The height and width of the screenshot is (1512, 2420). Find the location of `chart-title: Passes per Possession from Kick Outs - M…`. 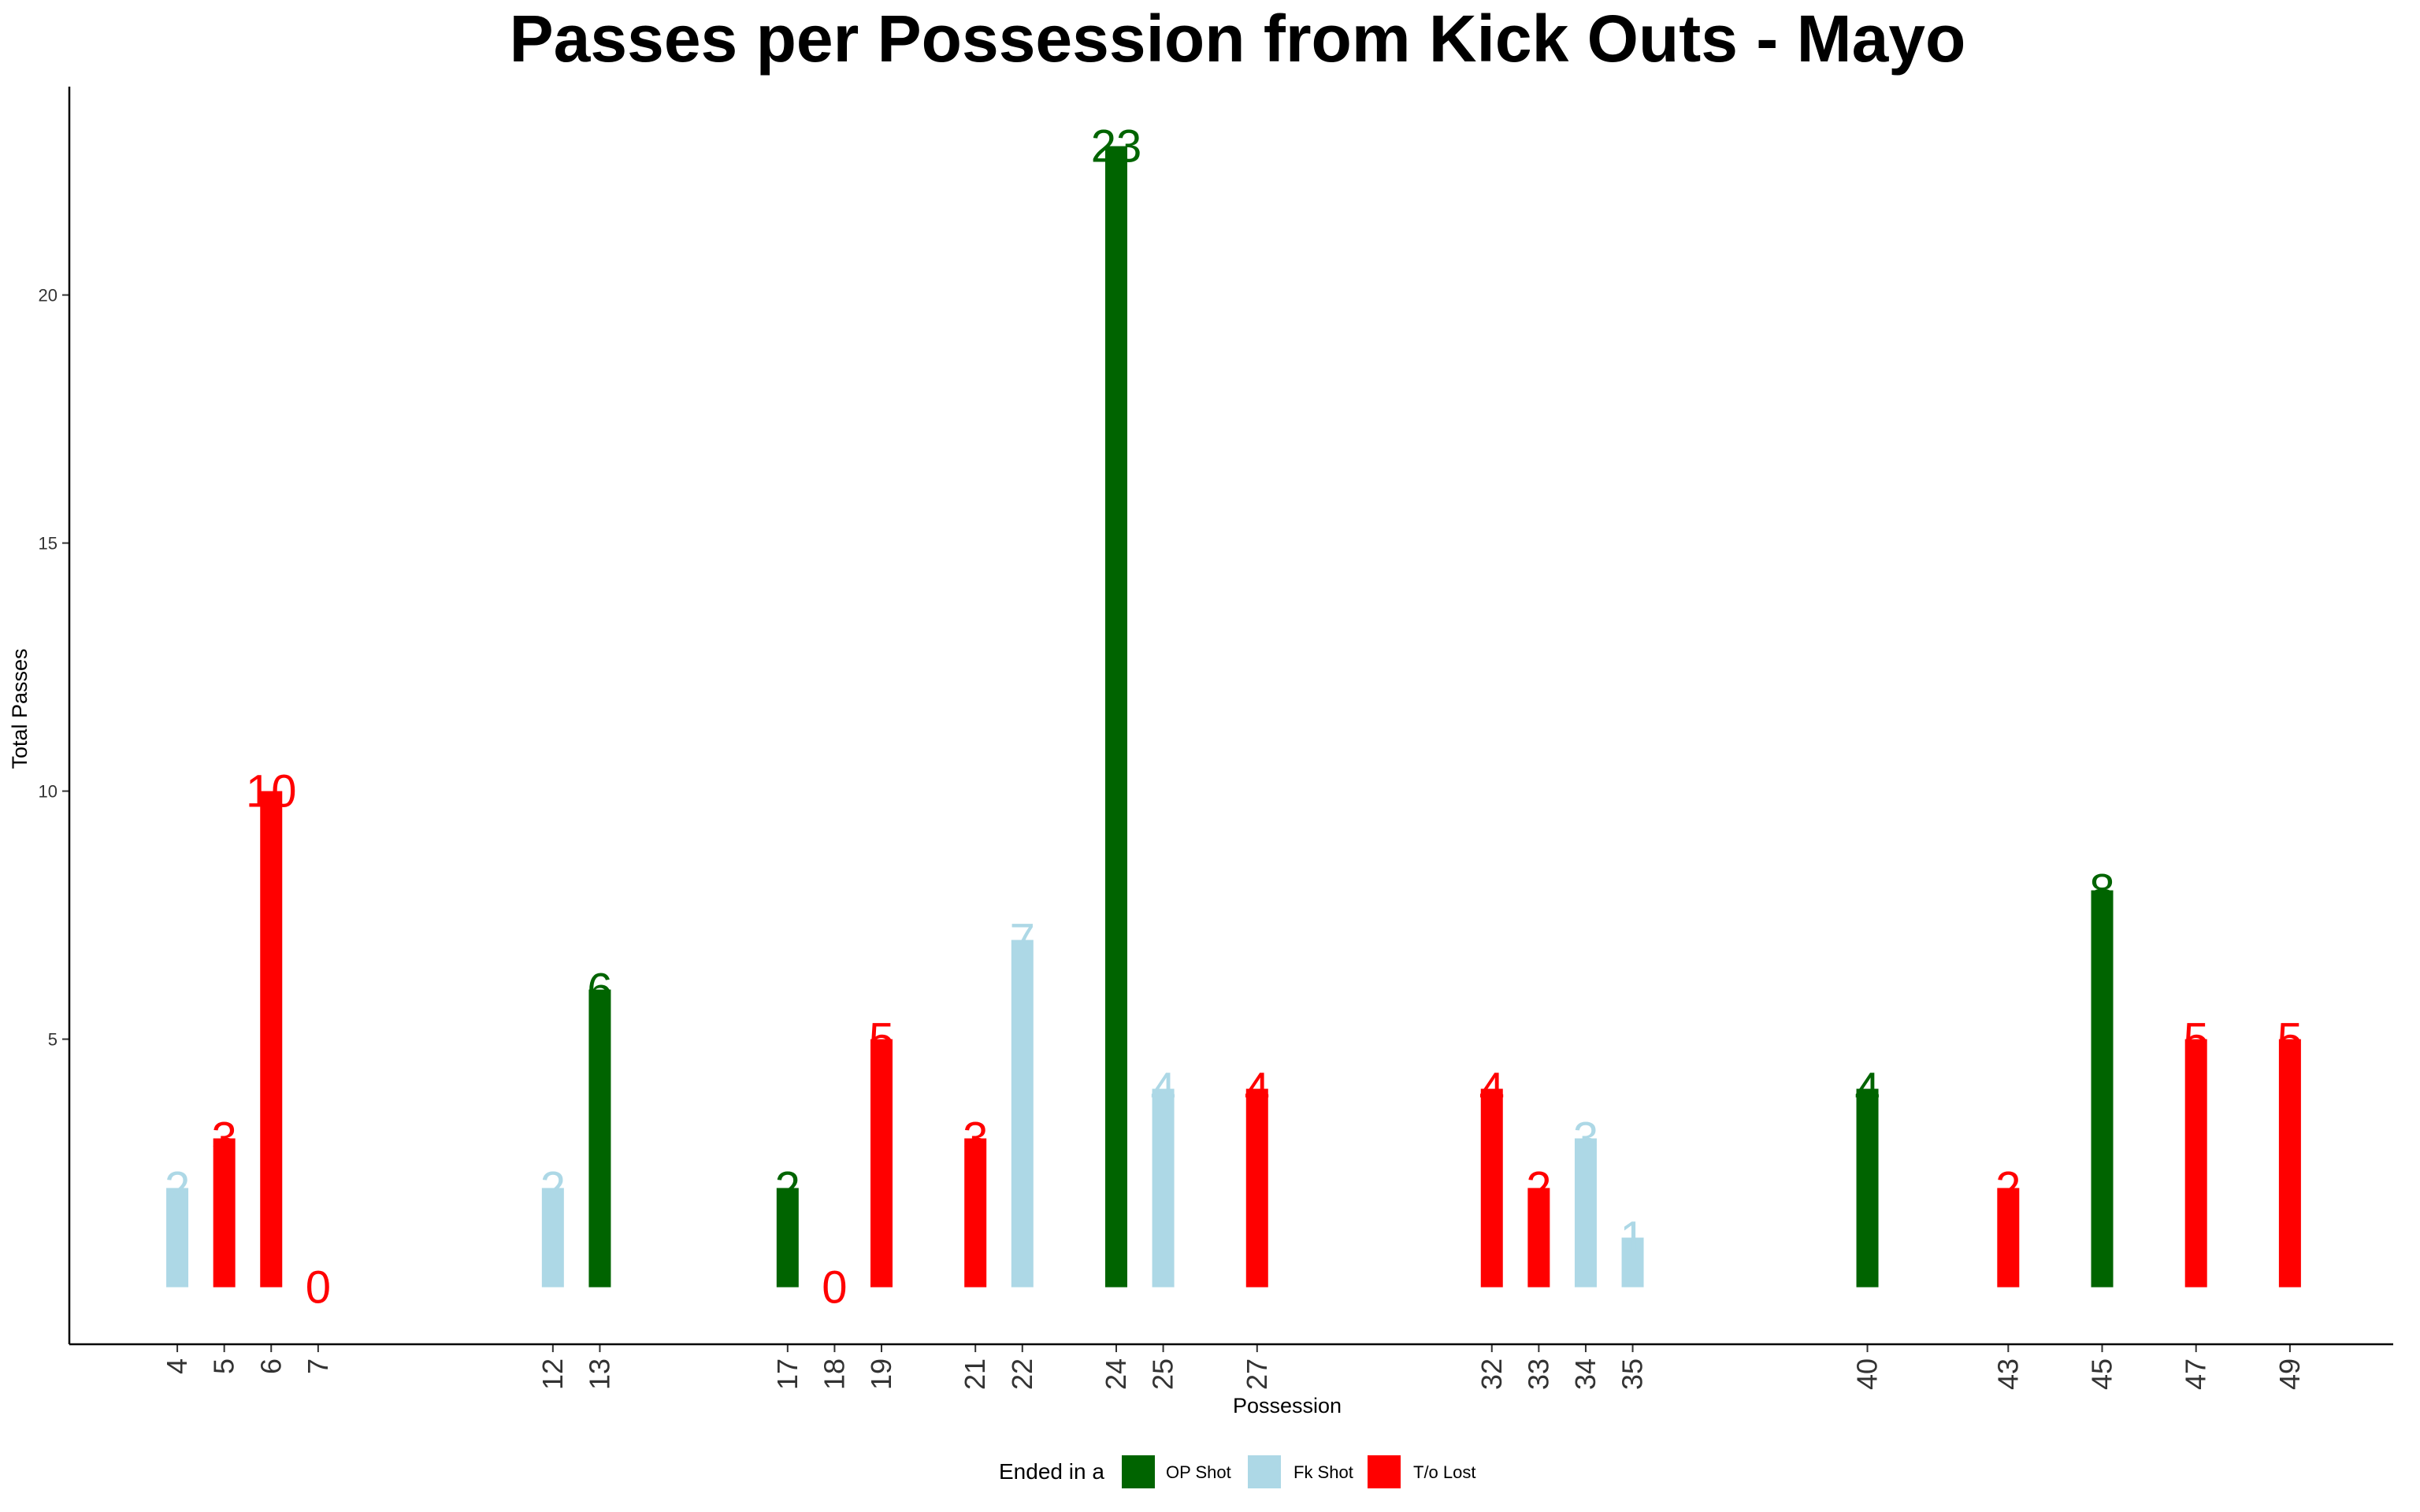

chart-title: Passes per Possession from Kick Outs - M… is located at coordinates (1238, 39).